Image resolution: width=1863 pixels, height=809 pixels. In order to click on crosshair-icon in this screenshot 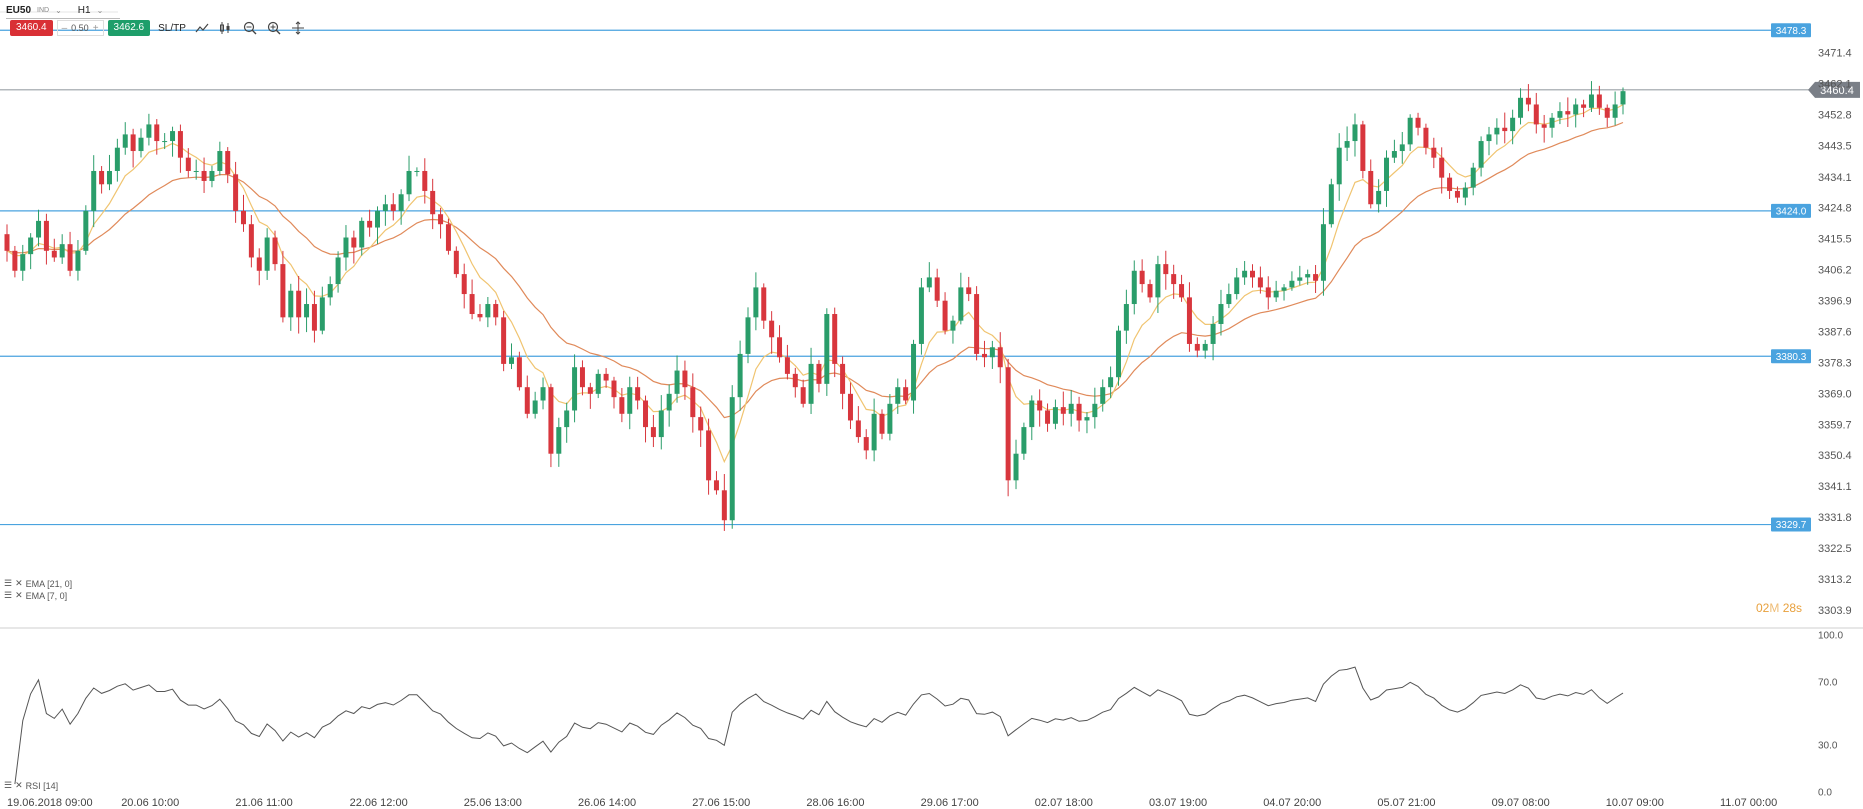, I will do `click(298, 28)`.